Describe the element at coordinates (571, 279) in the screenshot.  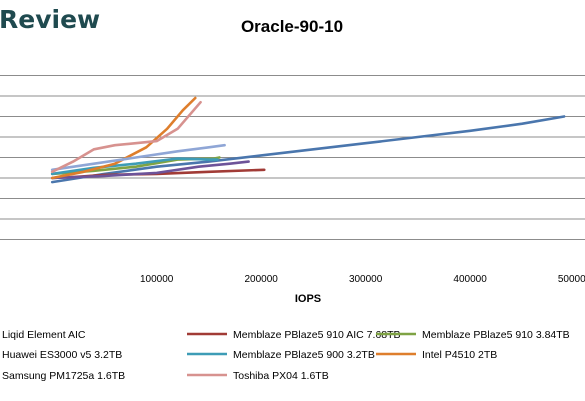
I see `x-tick-label: 500000` at that location.